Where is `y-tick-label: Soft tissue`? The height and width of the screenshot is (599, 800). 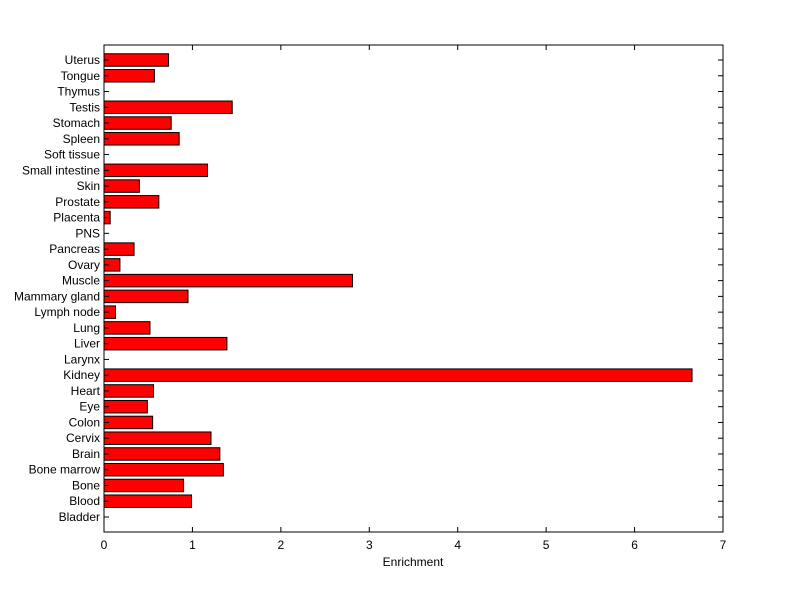
y-tick-label: Soft tissue is located at coordinates (72, 155).